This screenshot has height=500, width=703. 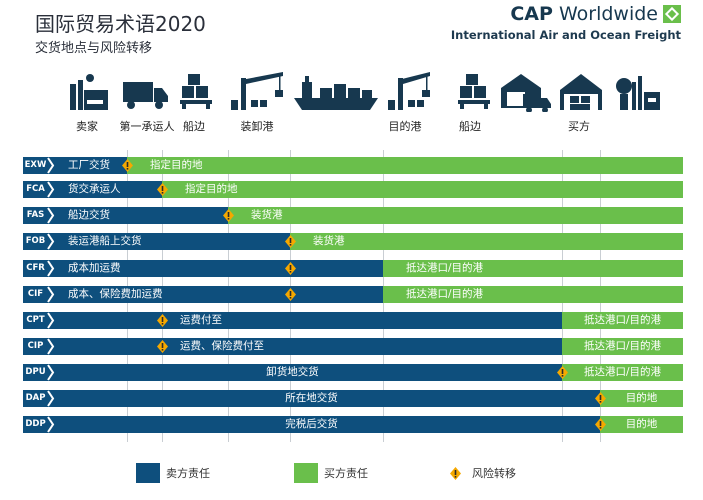 I want to click on plant-icon, so click(x=639, y=94).